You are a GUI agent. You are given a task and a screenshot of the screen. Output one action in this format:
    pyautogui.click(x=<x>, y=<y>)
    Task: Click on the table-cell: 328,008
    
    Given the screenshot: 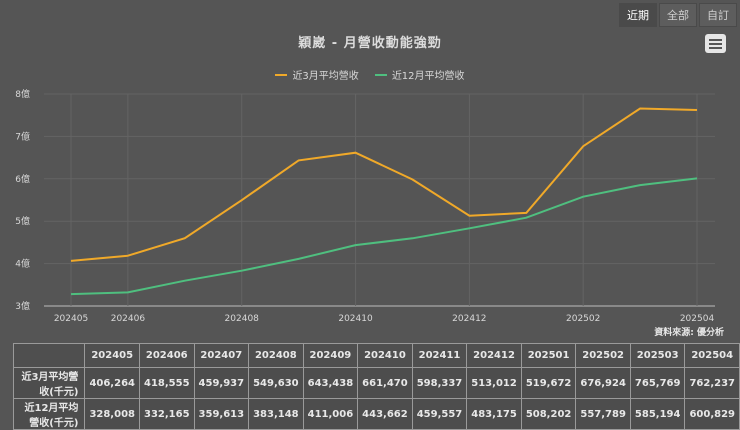 What is the action you would take?
    pyautogui.click(x=112, y=414)
    